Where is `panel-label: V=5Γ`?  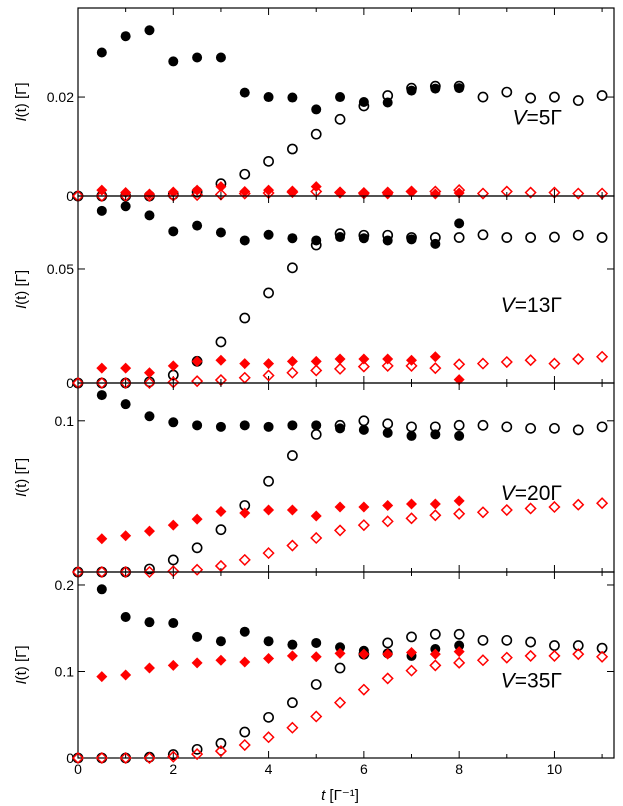 panel-label: V=5Γ is located at coordinates (537, 118).